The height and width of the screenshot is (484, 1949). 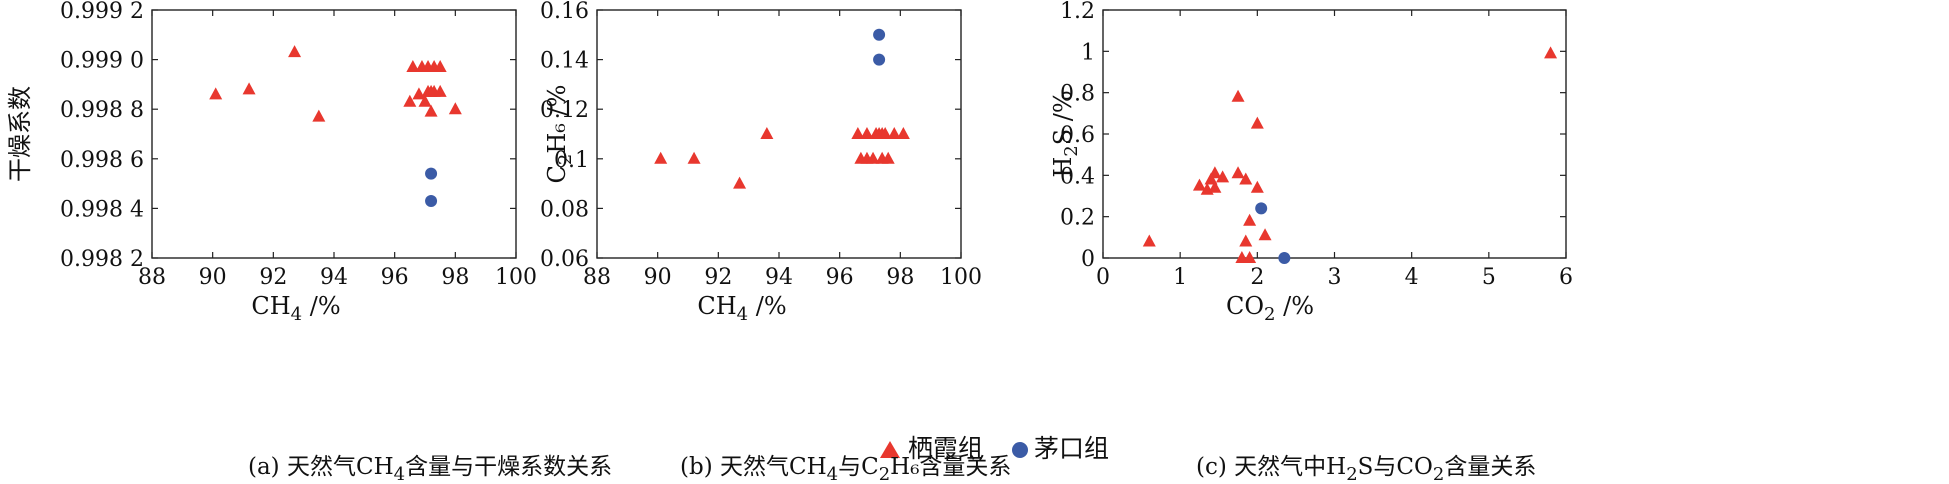 I want to click on text-part: S /%, so click(x=1063, y=117).